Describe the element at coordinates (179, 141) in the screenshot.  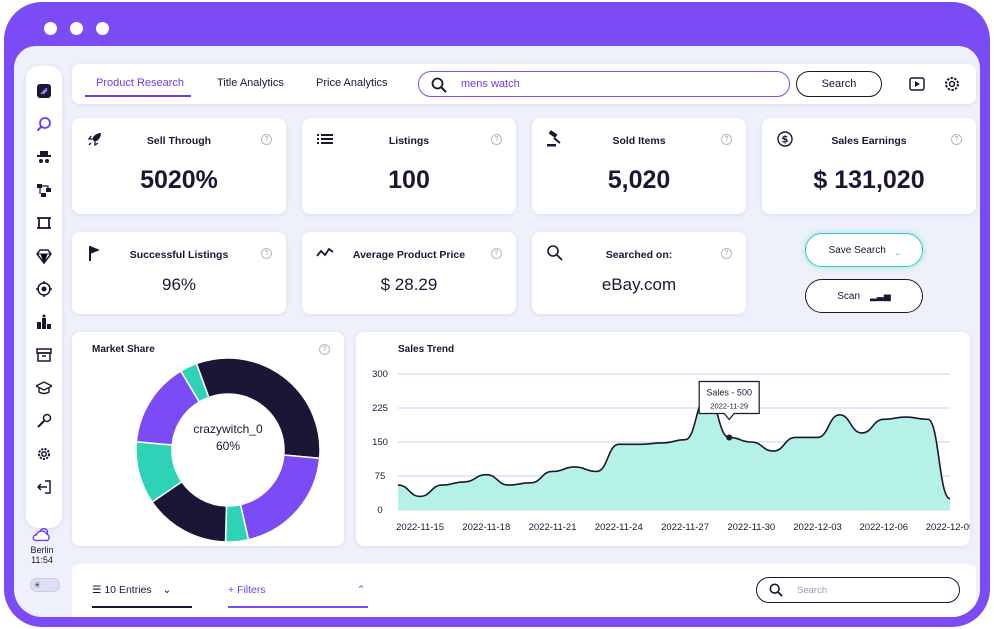
I see `sell-through-title: Sell Through` at that location.